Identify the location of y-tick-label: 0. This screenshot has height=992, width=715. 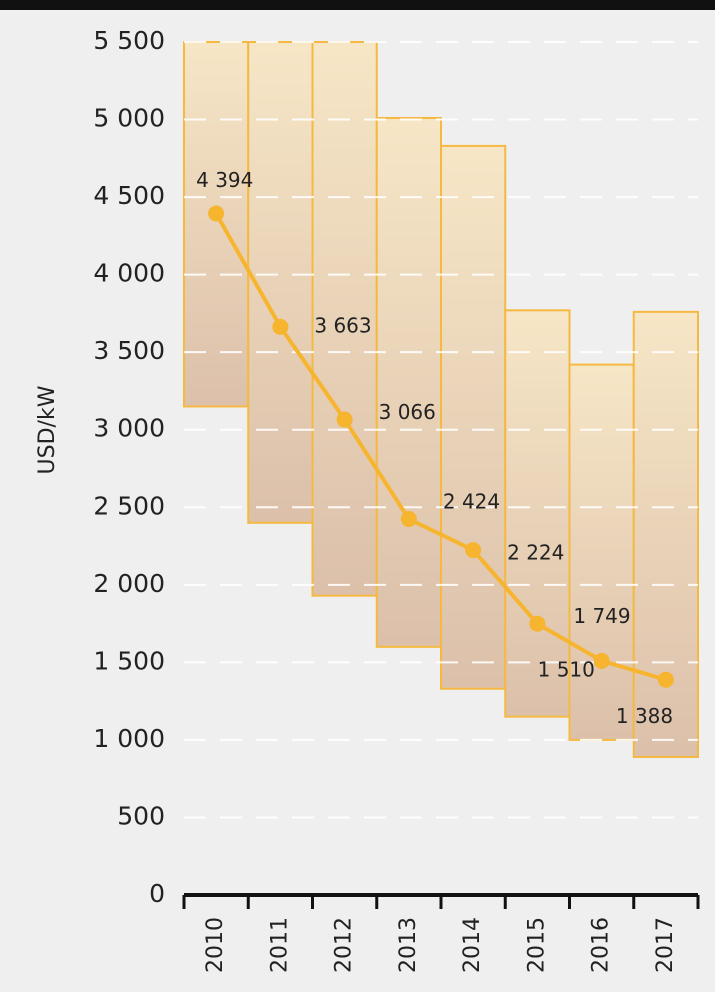
(157, 893).